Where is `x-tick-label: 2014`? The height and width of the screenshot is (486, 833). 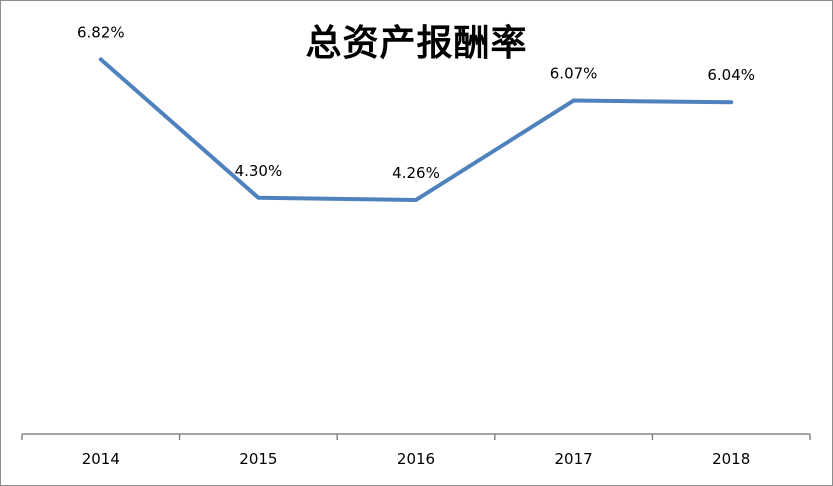
x-tick-label: 2014 is located at coordinates (101, 459).